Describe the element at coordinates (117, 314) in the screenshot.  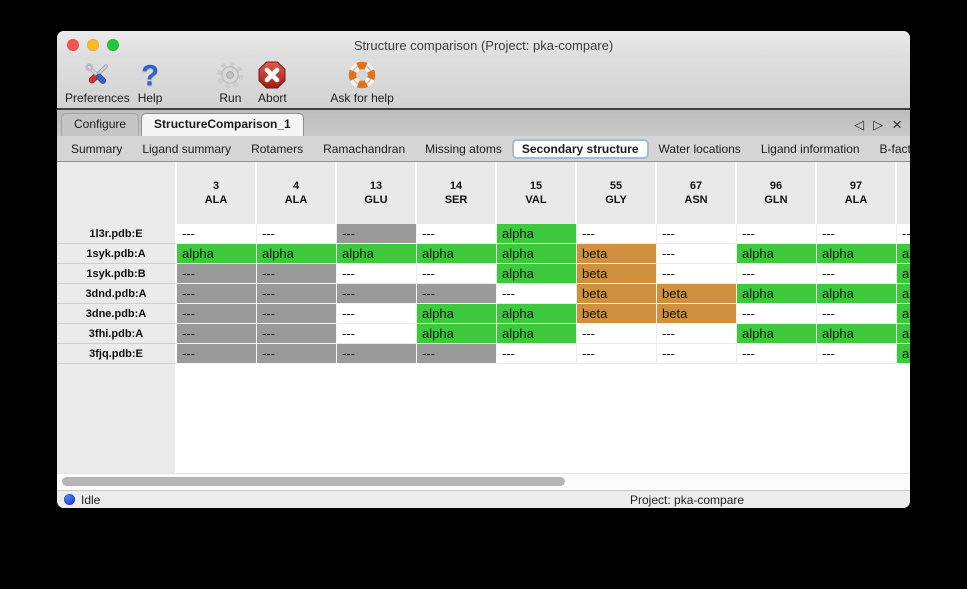
I see `row-label-3dne-pdb-a: 3dne.pdb:A` at that location.